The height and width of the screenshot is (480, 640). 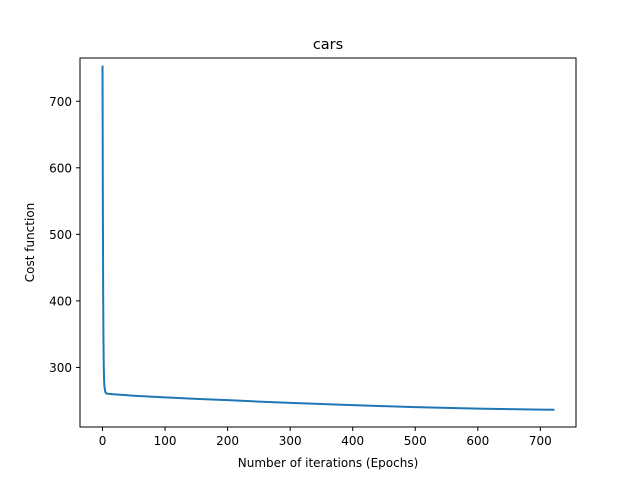 What do you see at coordinates (103, 441) in the screenshot?
I see `x-tick-label: 0` at bounding box center [103, 441].